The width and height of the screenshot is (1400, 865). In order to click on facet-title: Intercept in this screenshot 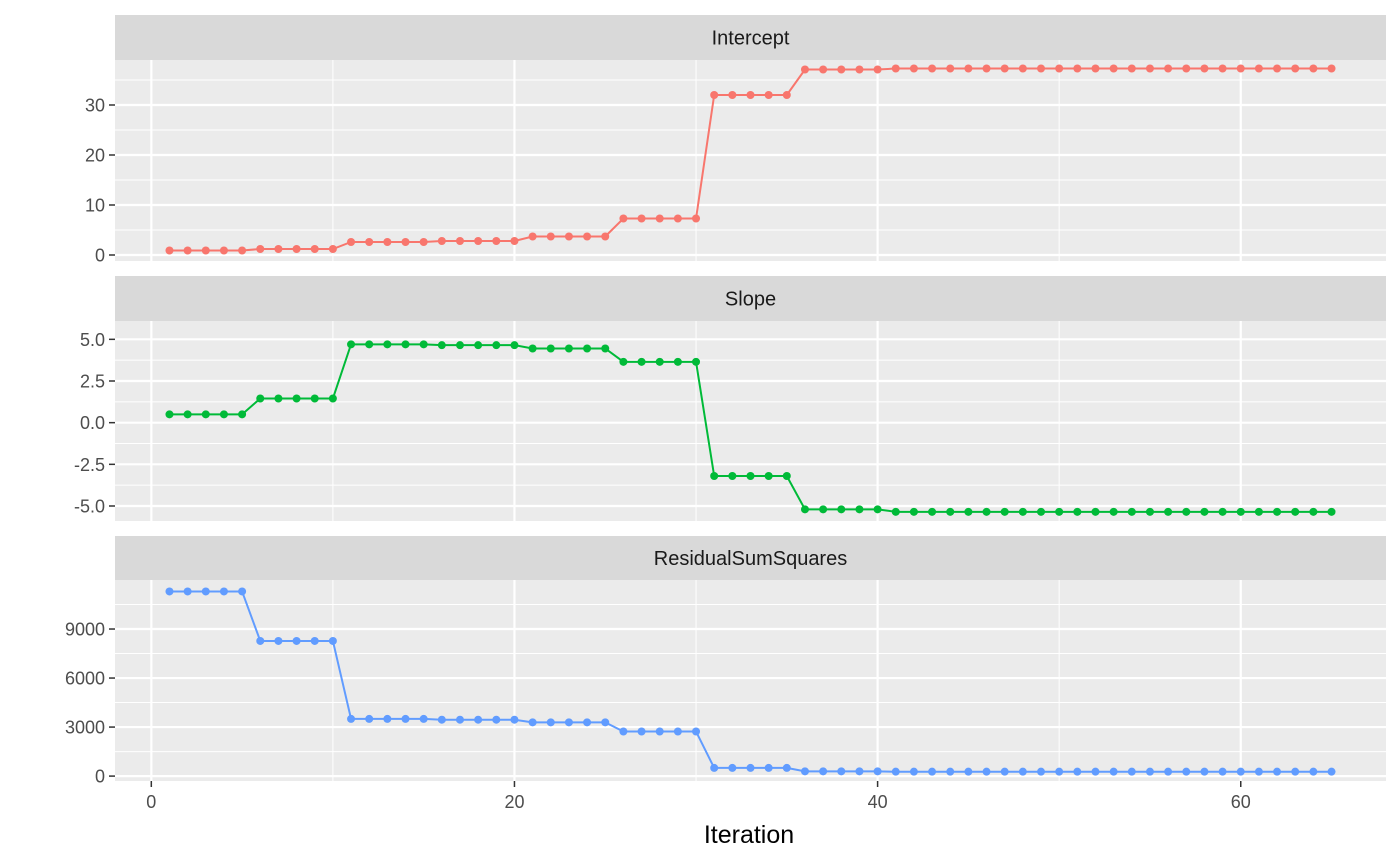, I will do `click(751, 39)`.